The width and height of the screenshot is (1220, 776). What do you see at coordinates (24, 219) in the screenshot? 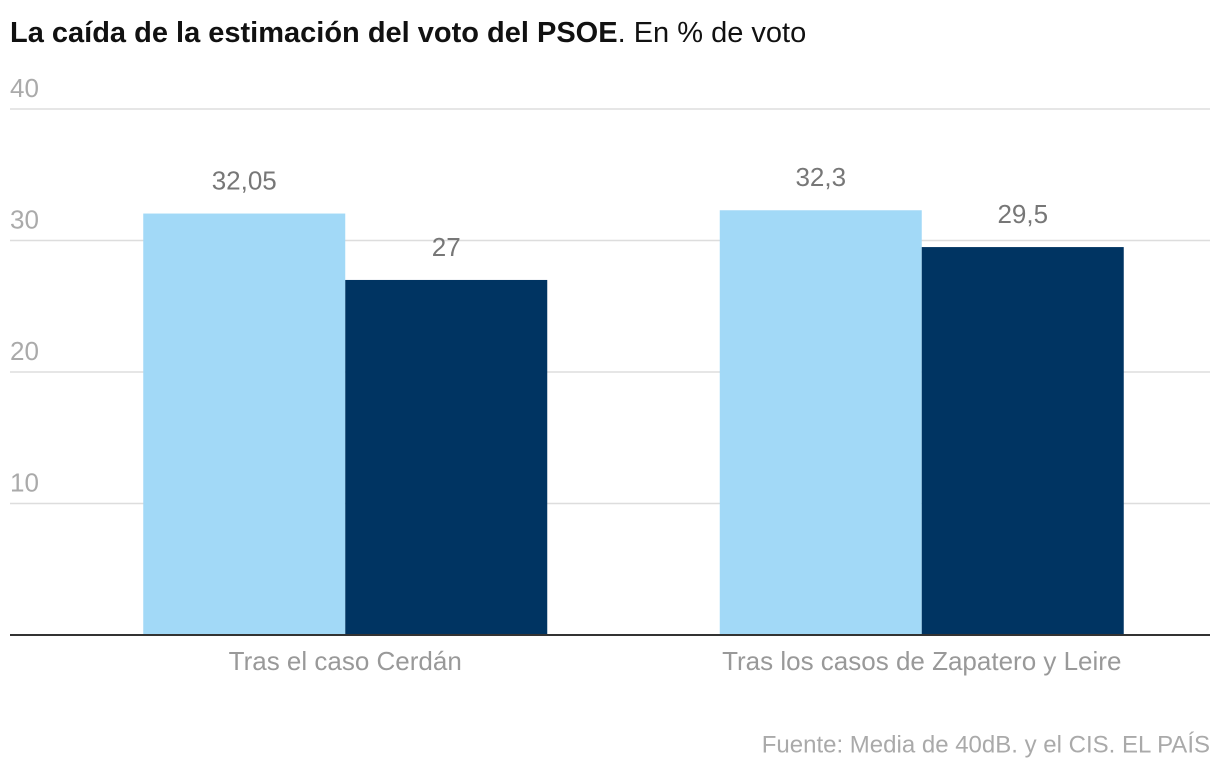
I see `y-tick-label: 30` at bounding box center [24, 219].